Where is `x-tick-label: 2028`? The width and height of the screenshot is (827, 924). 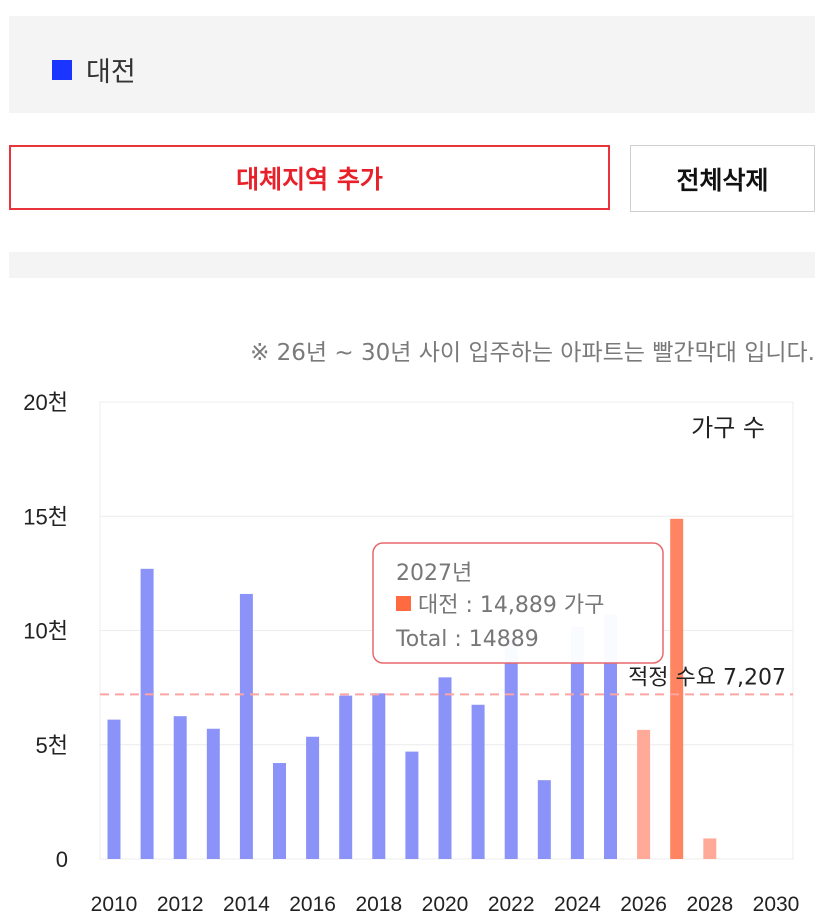
x-tick-label: 2028 is located at coordinates (709, 904).